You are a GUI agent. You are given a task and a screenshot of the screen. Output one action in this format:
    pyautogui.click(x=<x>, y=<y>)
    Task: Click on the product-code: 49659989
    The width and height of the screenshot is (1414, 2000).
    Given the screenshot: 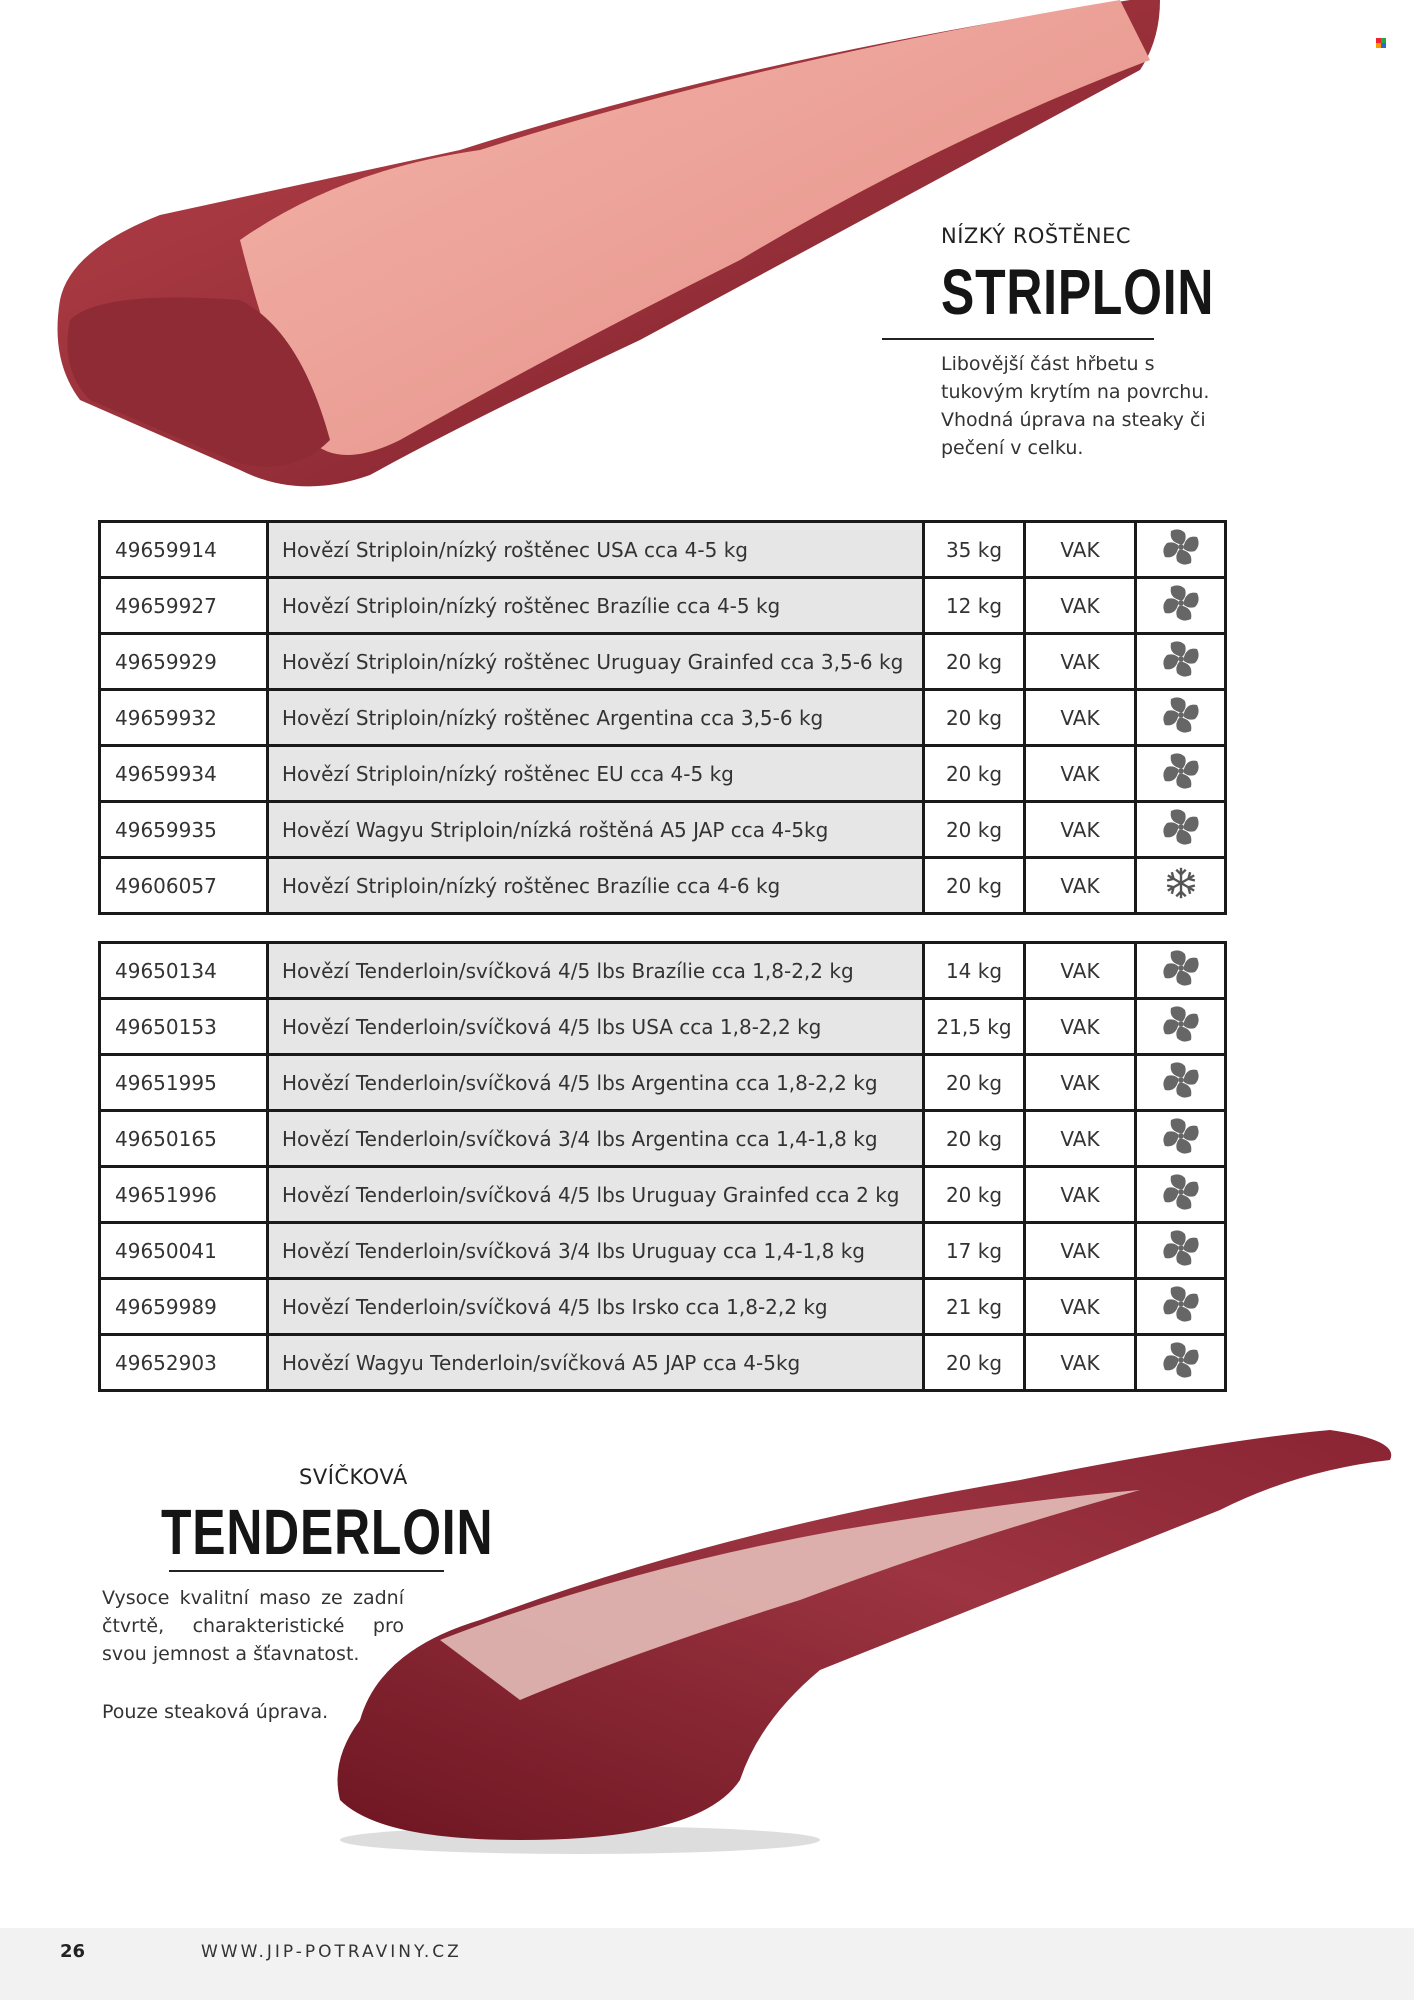 What is the action you would take?
    pyautogui.click(x=183, y=1306)
    